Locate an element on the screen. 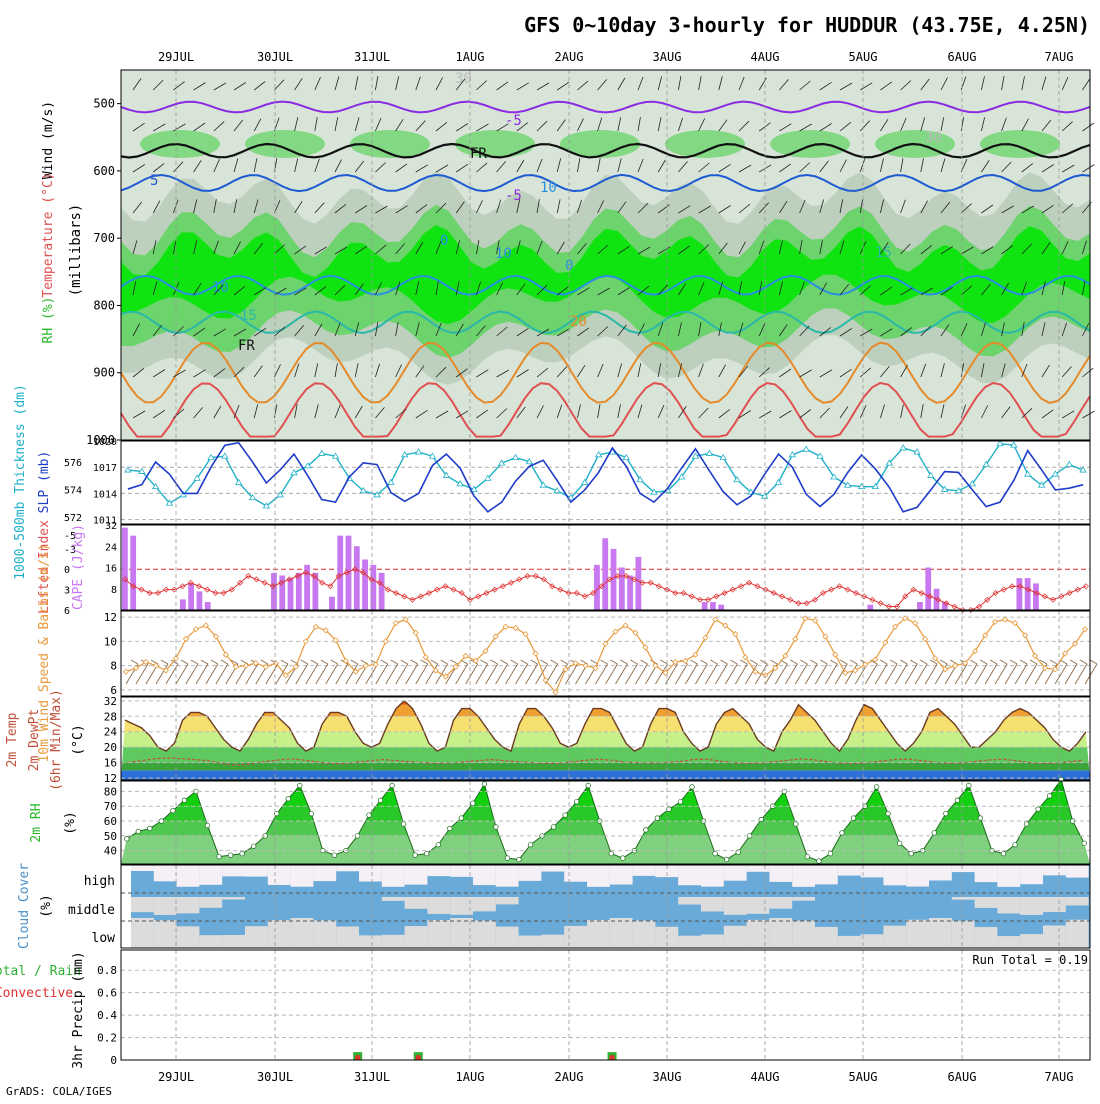 The height and width of the screenshot is (1104, 1100). x-tick-label-bottom: 4AUG is located at coordinates (765, 1077).